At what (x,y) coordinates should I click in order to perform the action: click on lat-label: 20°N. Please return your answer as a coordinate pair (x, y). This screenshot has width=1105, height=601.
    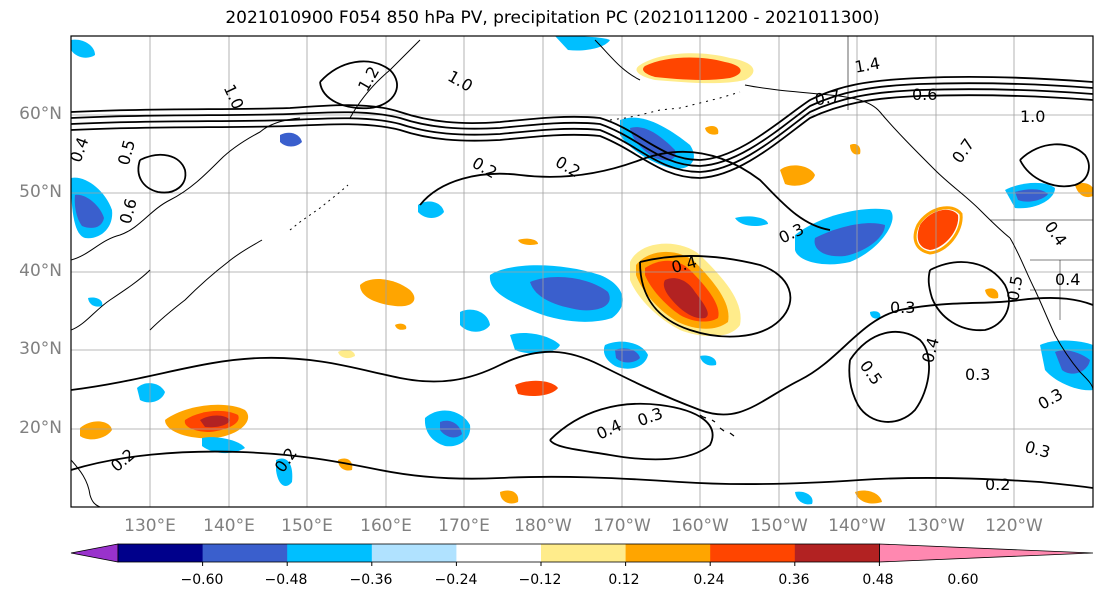
    Looking at the image, I should click on (40, 428).